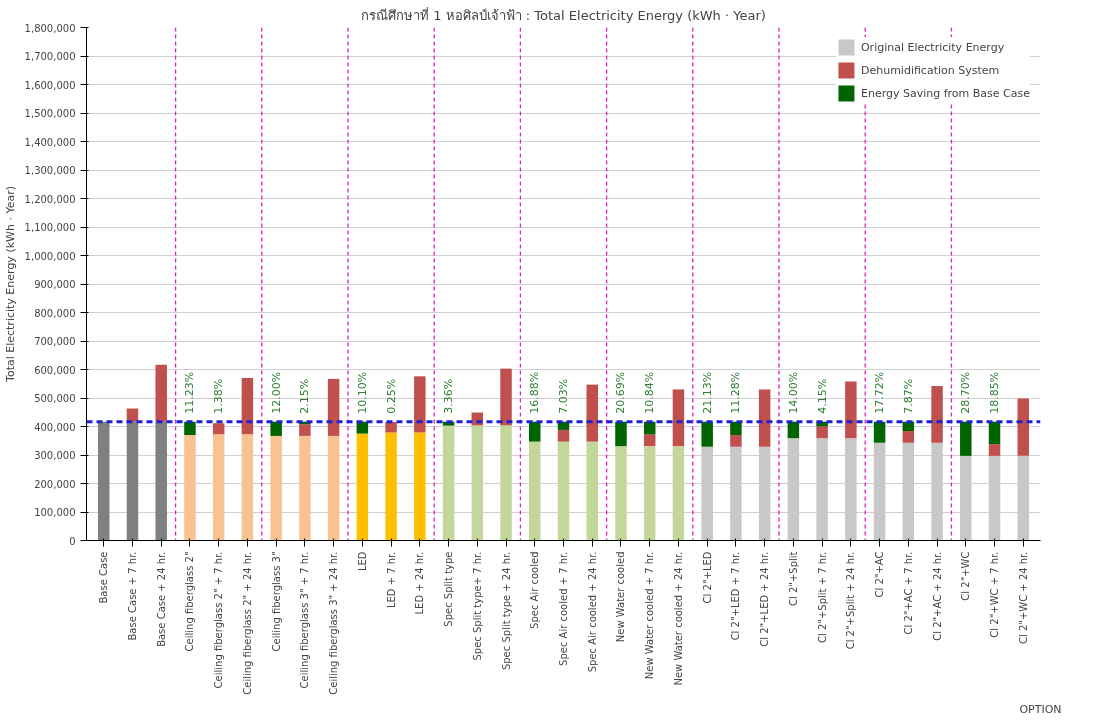 Image resolution: width=1096 pixels, height=724 pixels. Describe the element at coordinates (563, 14) in the screenshot. I see `chart-title: กรณีศึกษาที่ 1 หอศิลป์เจ้าฟ้า : Total Electricity Energy (kWh · Year)` at that location.